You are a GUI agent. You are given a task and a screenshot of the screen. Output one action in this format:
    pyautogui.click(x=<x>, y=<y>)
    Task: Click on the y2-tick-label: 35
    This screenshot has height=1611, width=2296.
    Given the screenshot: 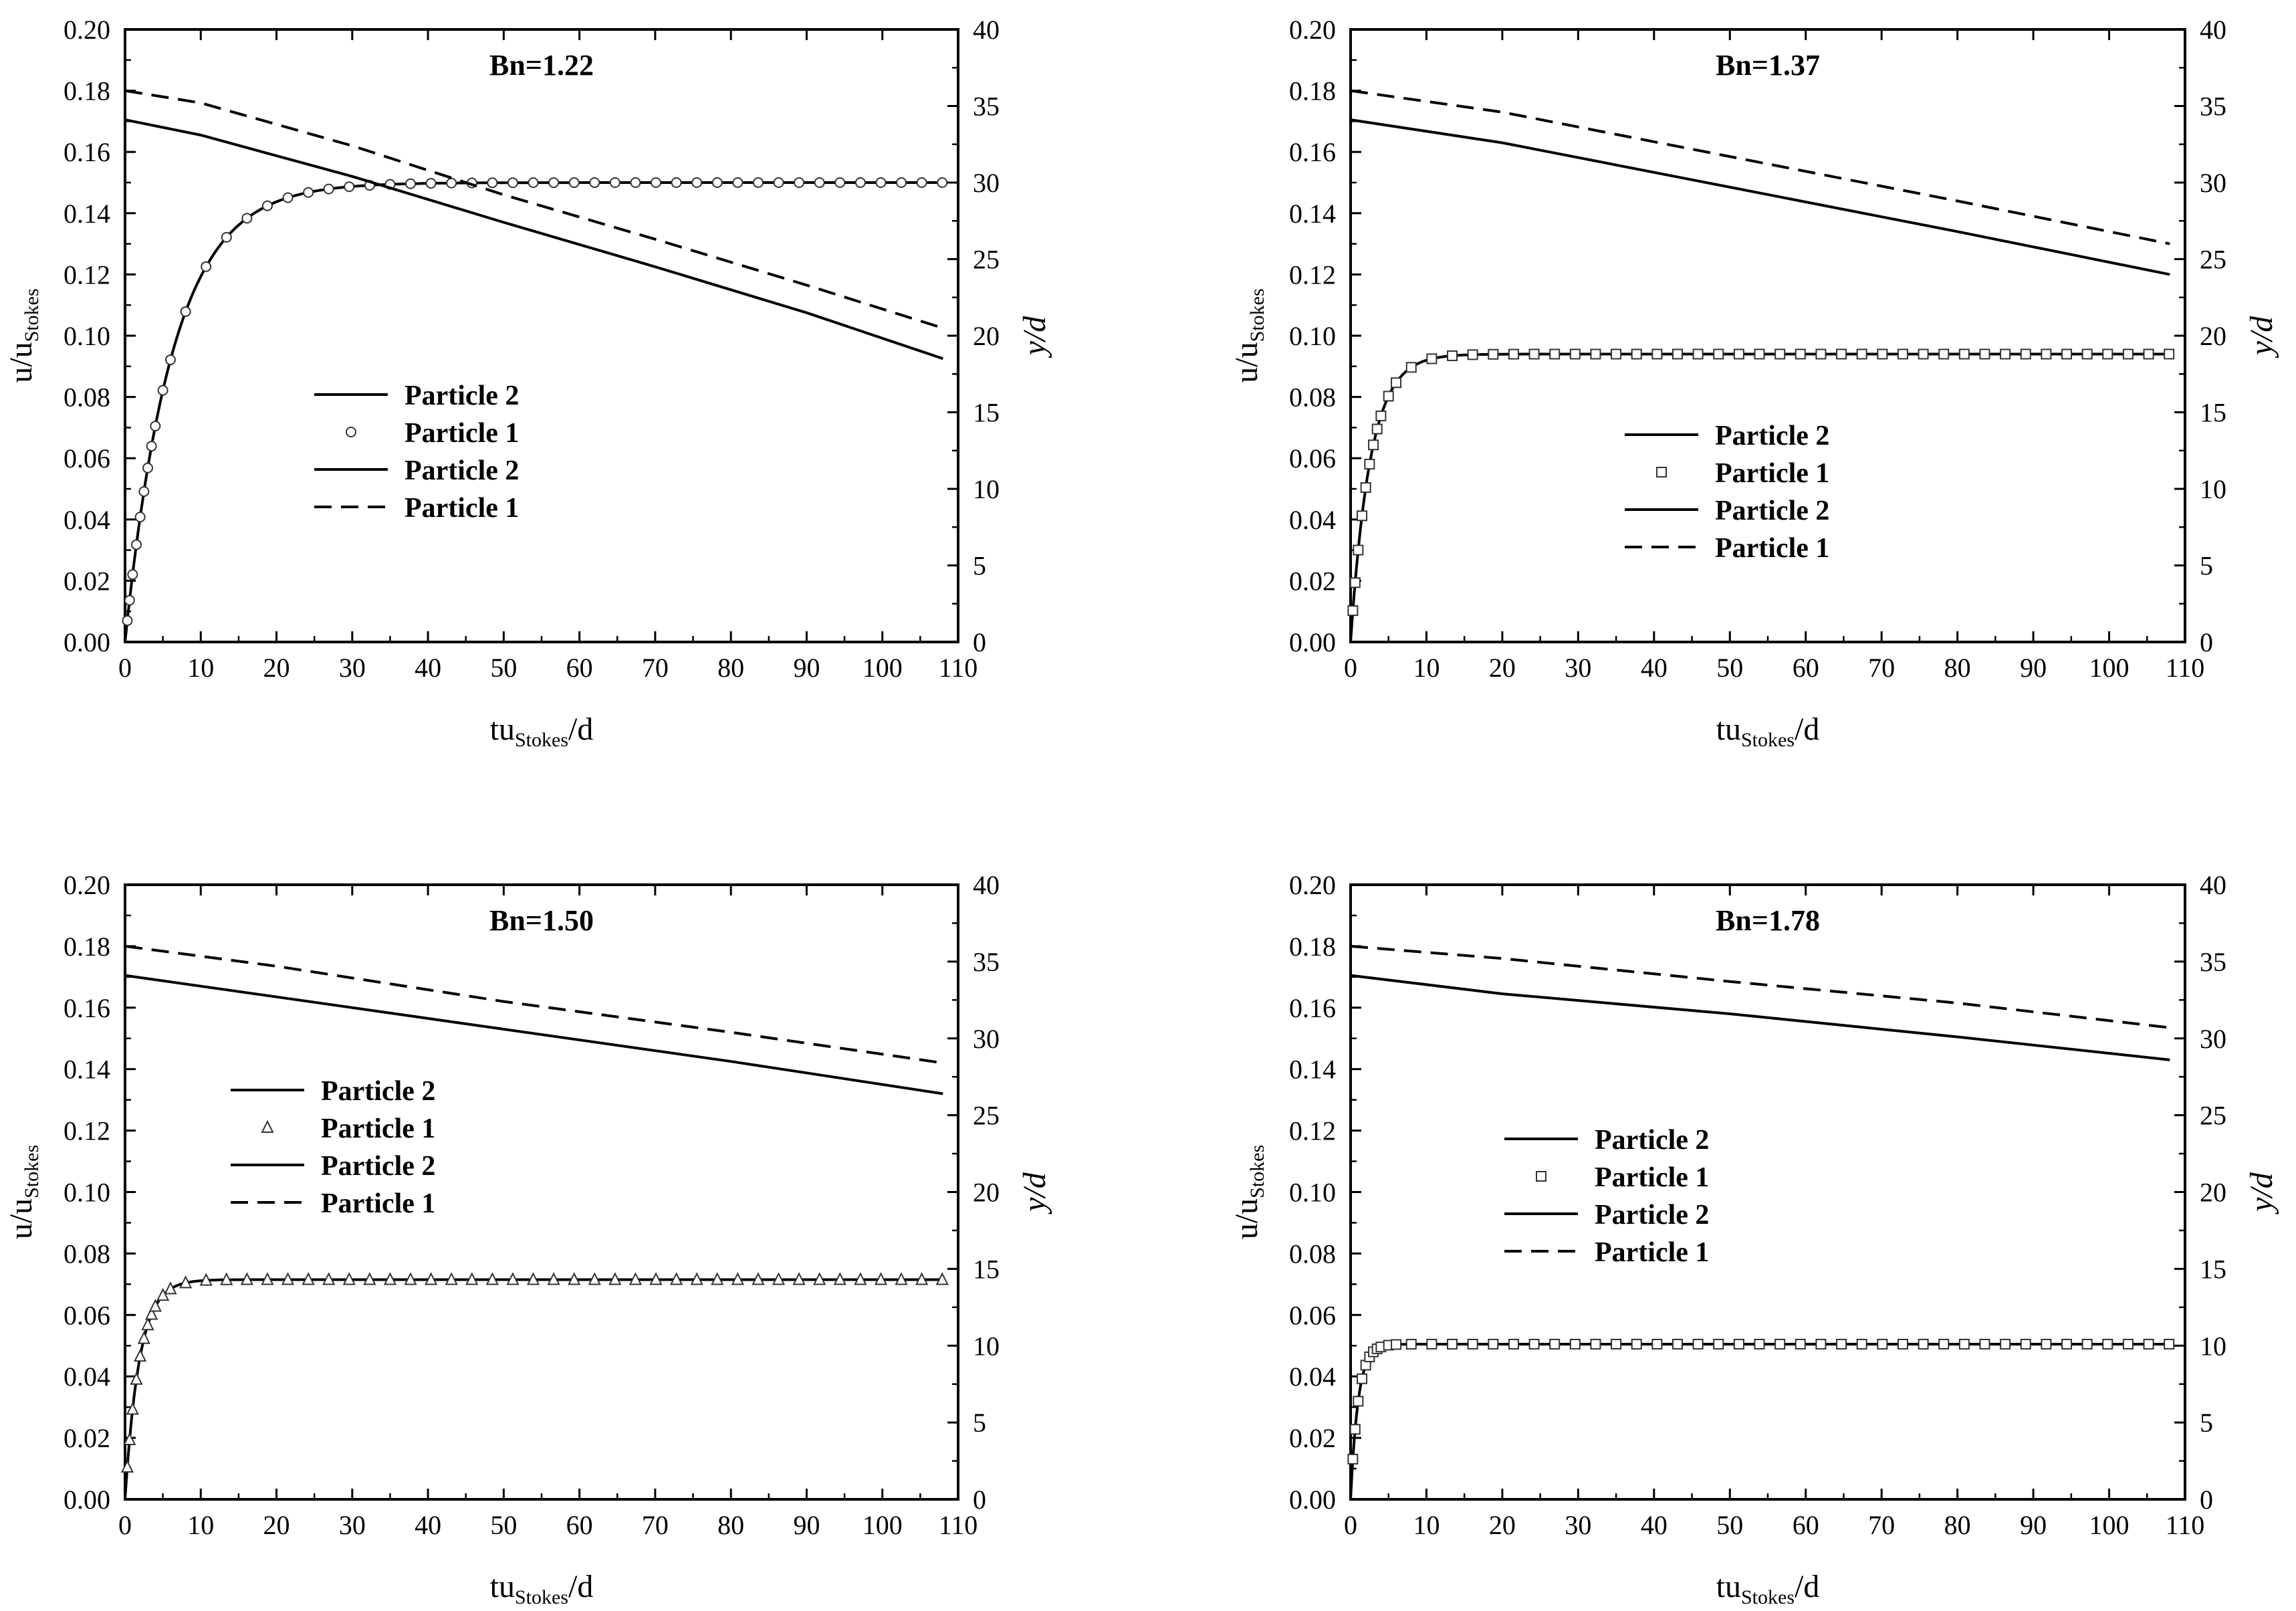 What is the action you would take?
    pyautogui.click(x=986, y=107)
    